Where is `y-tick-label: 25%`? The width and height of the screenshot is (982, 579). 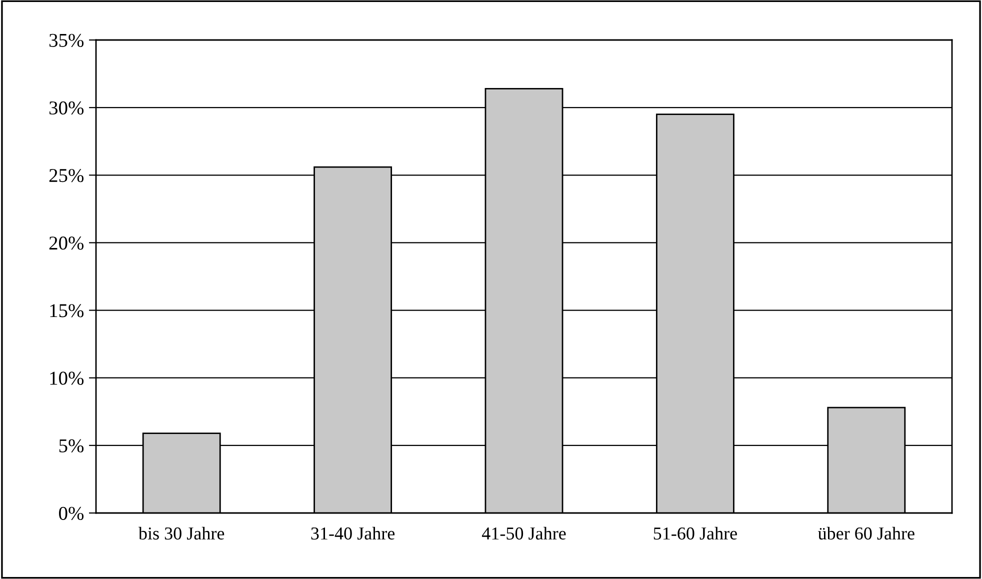 y-tick-label: 25% is located at coordinates (66, 175).